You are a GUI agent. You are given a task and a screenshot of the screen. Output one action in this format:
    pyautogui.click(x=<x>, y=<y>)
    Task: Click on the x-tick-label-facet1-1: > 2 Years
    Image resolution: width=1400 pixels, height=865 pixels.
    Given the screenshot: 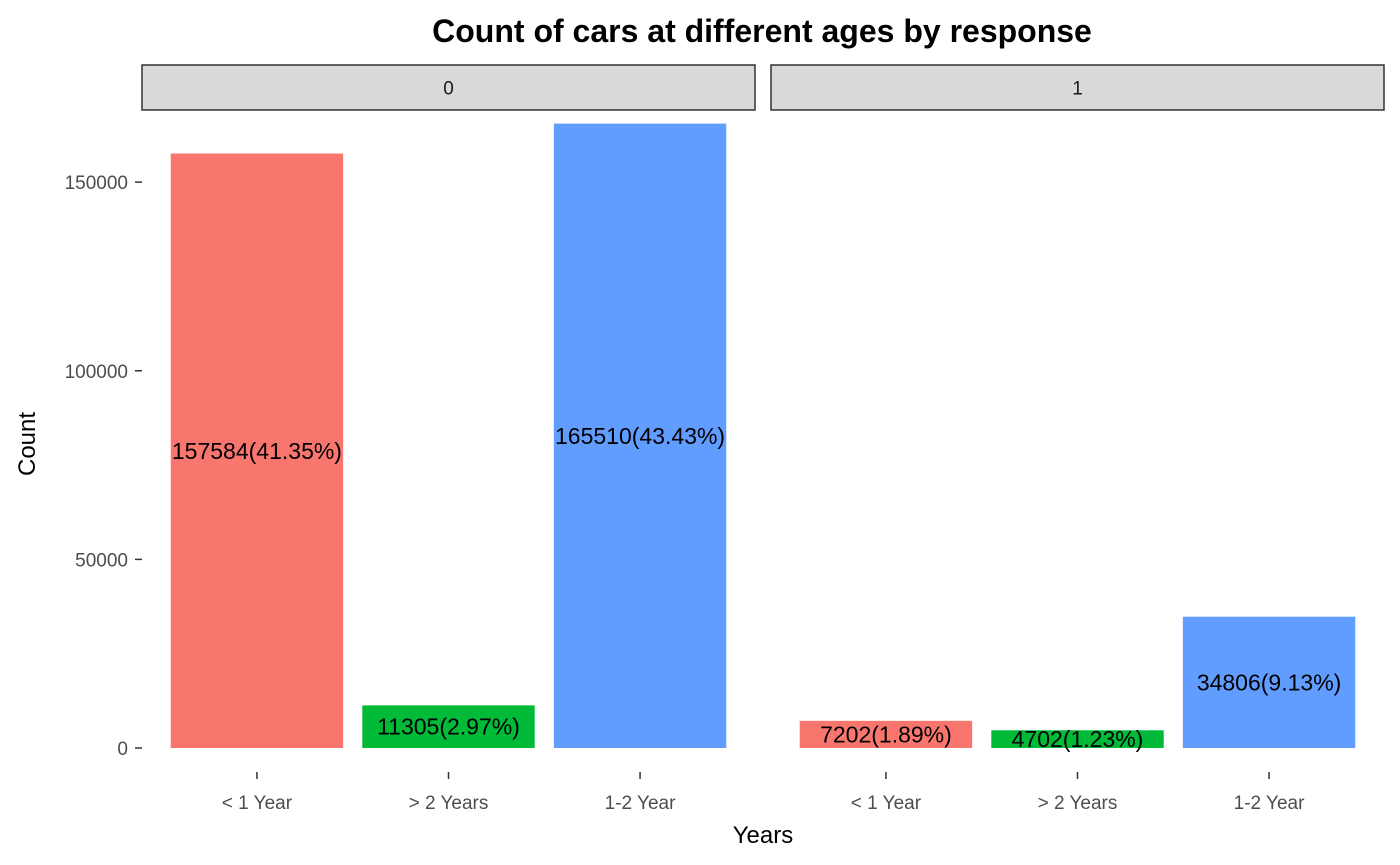 What is the action you would take?
    pyautogui.click(x=1078, y=803)
    